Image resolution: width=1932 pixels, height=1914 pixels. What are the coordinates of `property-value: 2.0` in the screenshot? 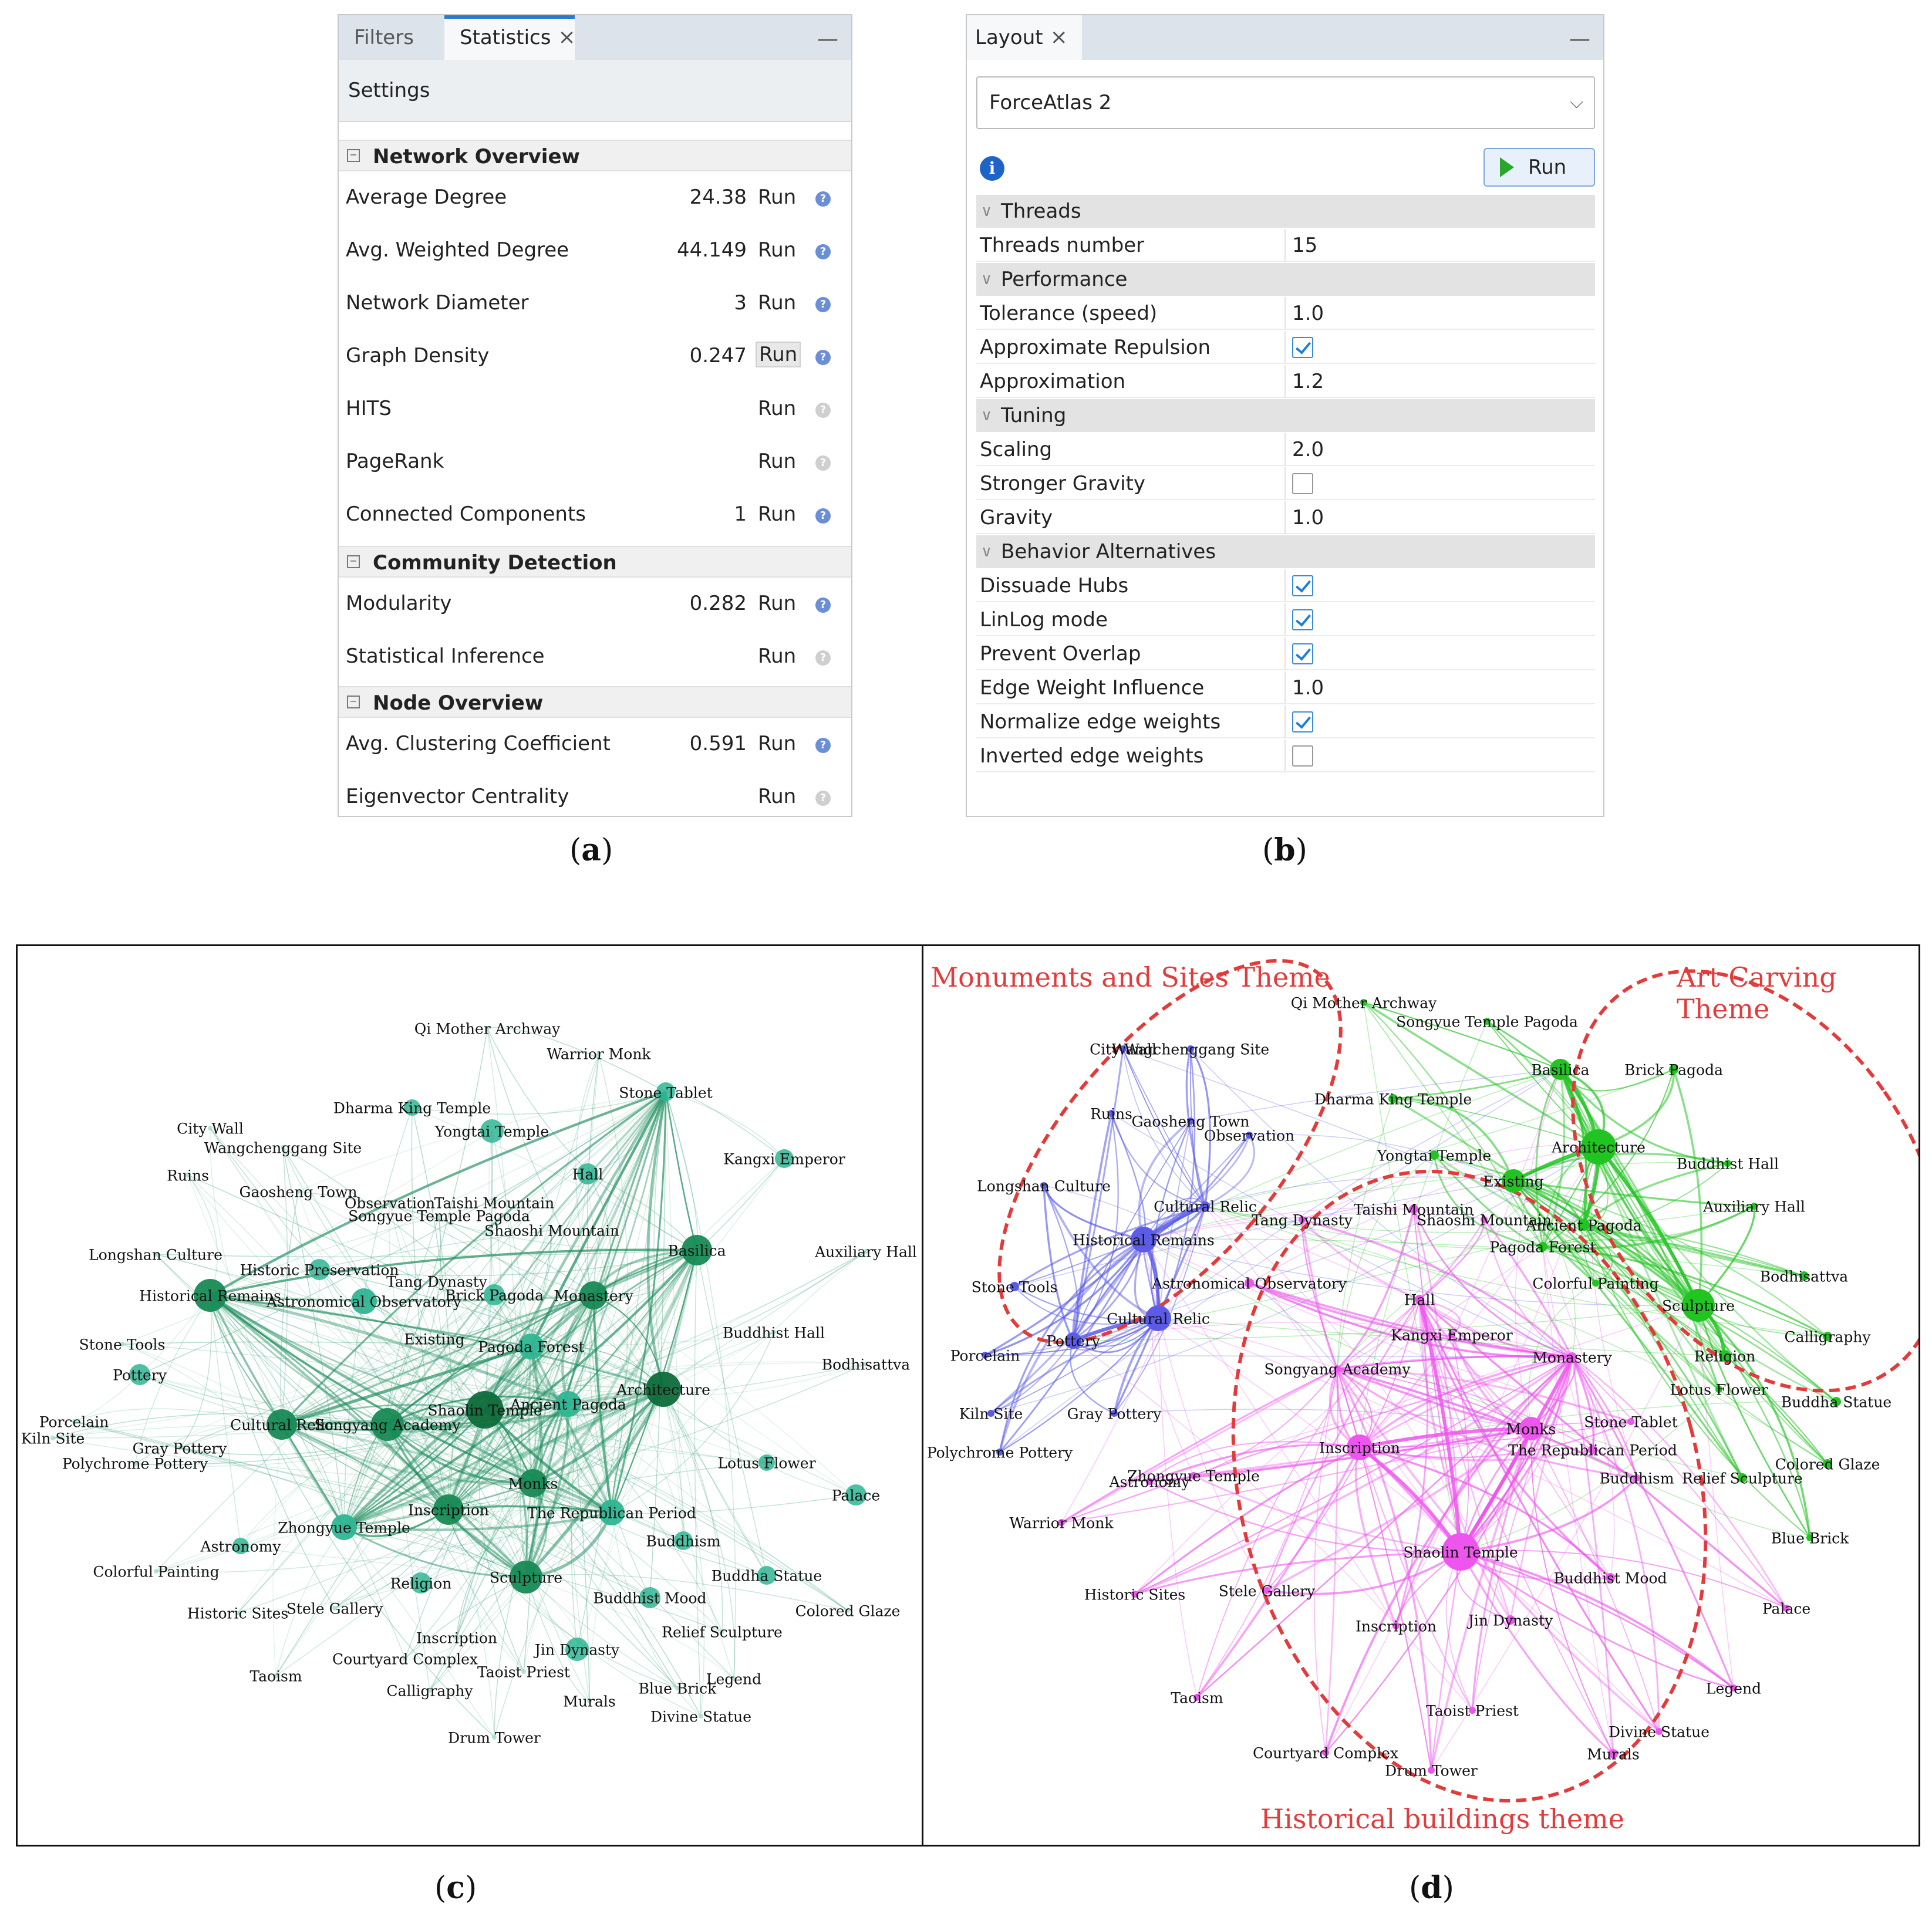 It's located at (1308, 449).